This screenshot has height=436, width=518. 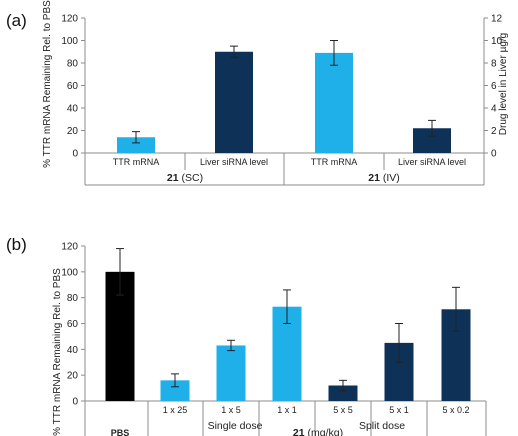 What do you see at coordinates (73, 376) in the screenshot?
I see `panel-b-ytick-label: 20` at bounding box center [73, 376].